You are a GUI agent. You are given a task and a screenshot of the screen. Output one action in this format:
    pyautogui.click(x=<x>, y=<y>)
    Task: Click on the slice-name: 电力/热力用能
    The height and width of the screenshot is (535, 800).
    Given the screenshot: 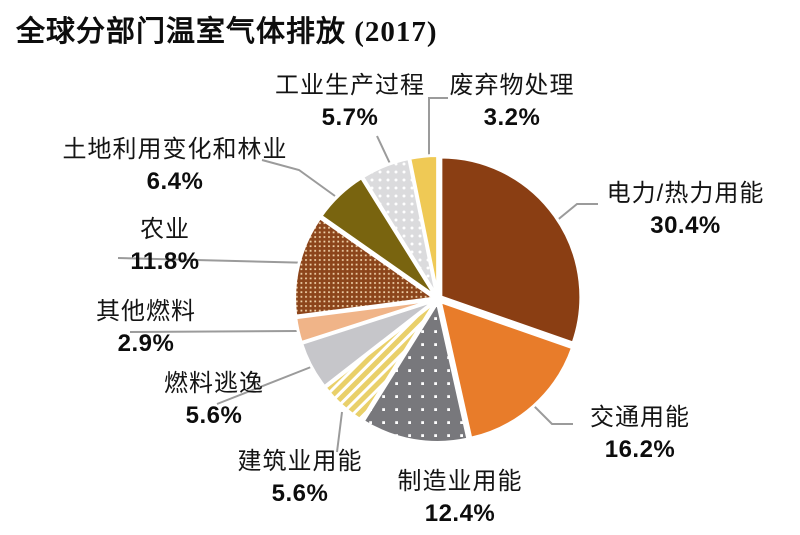 What is the action you would take?
    pyautogui.click(x=685, y=193)
    